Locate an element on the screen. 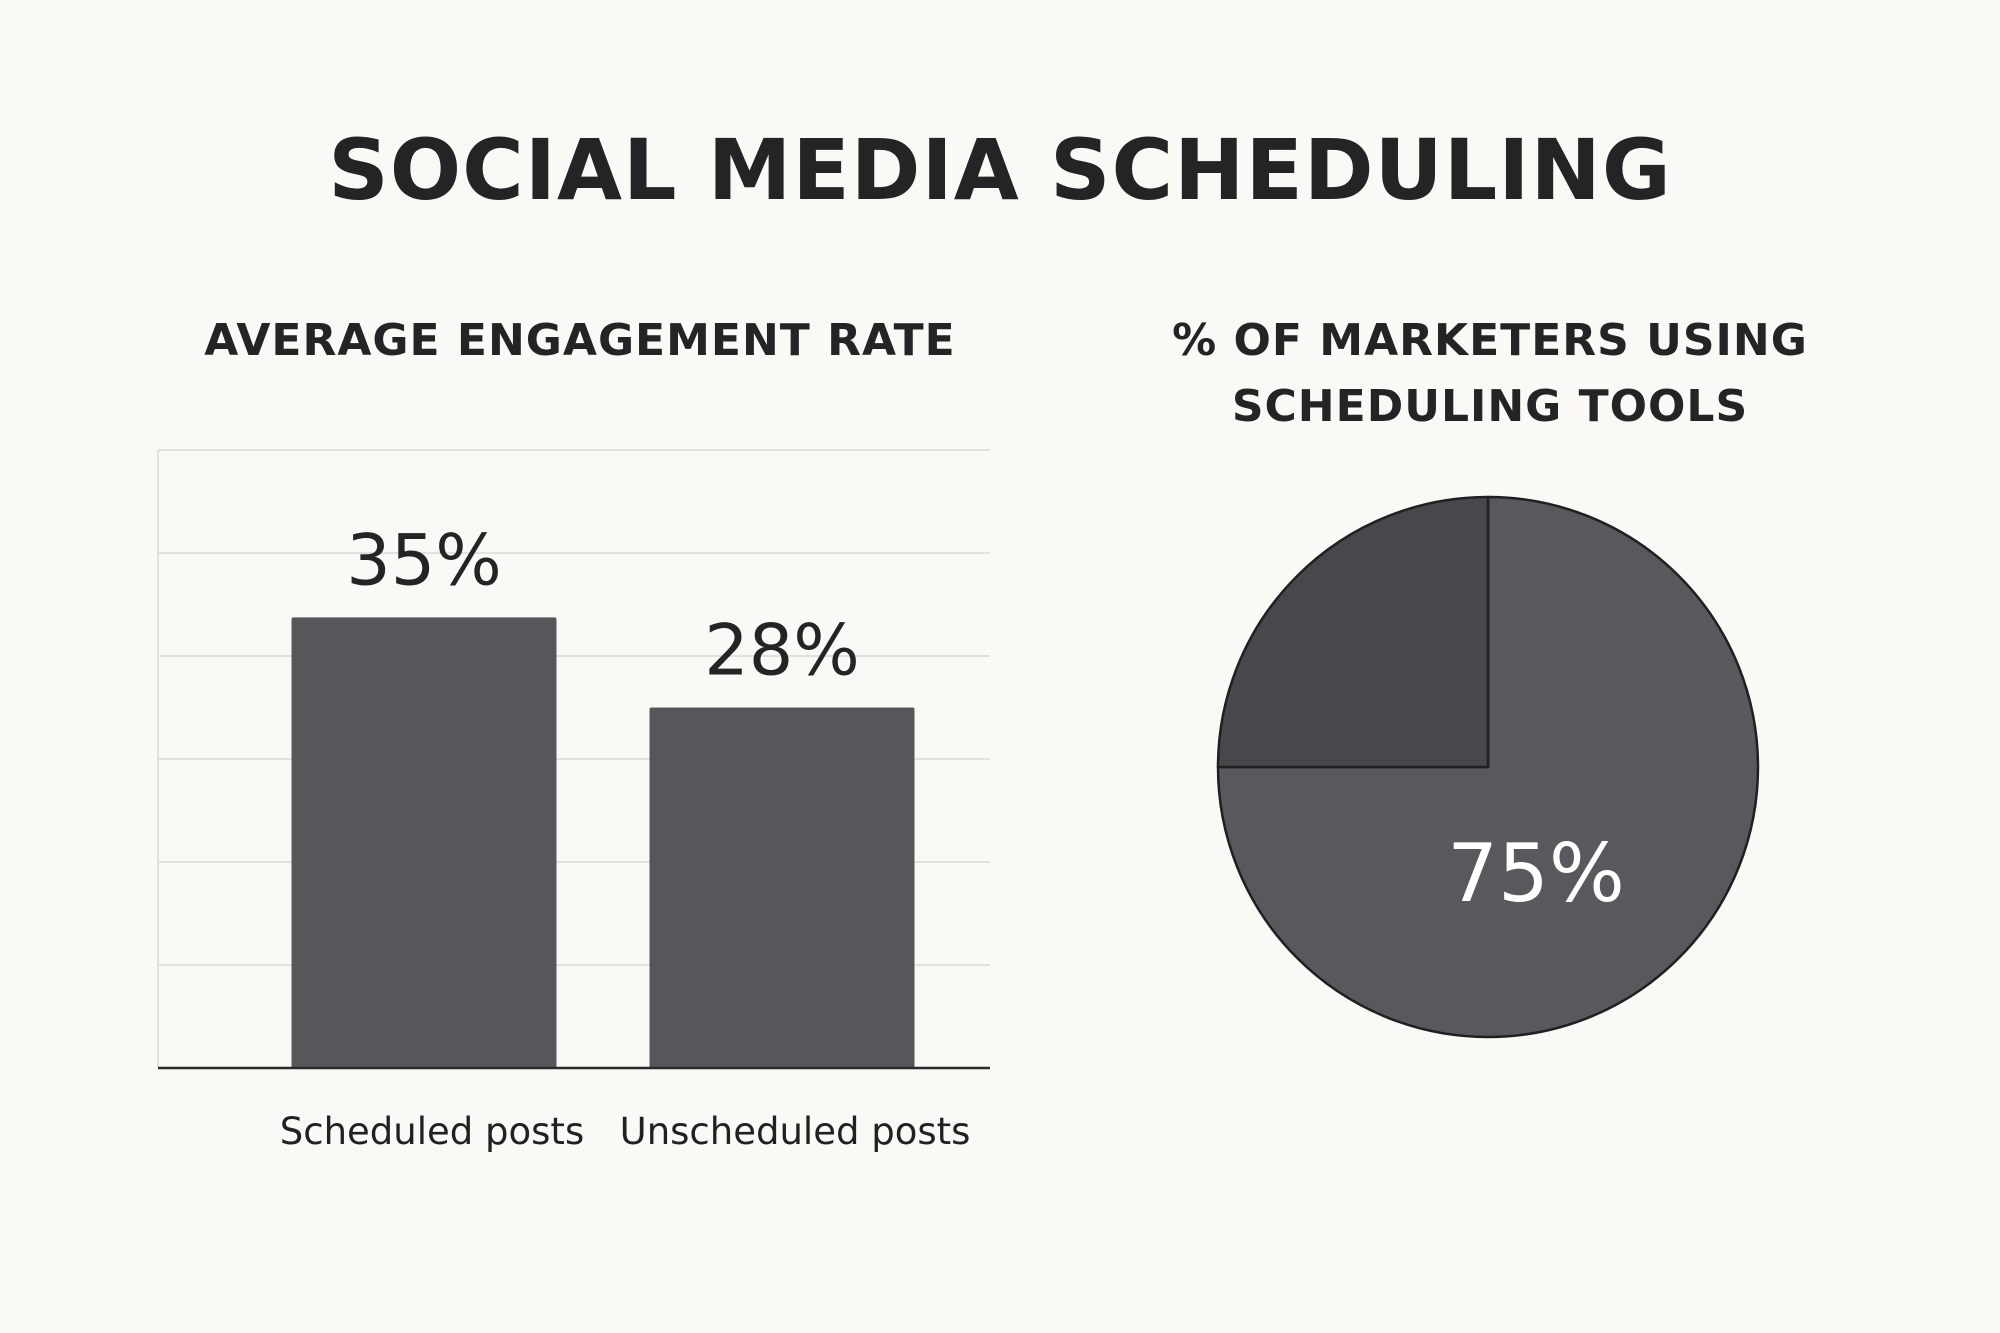 The width and height of the screenshot is (2000, 1333). pie-chart: 75% is located at coordinates (1488, 767).